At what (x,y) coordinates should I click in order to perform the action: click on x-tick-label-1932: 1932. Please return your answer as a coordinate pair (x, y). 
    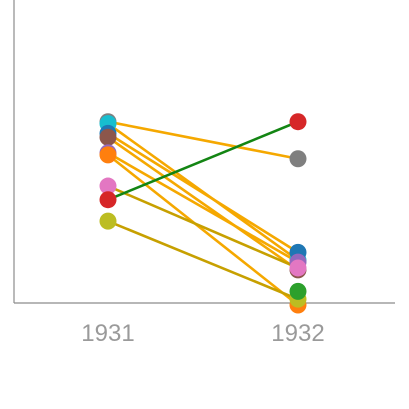
    Looking at the image, I should click on (297, 333).